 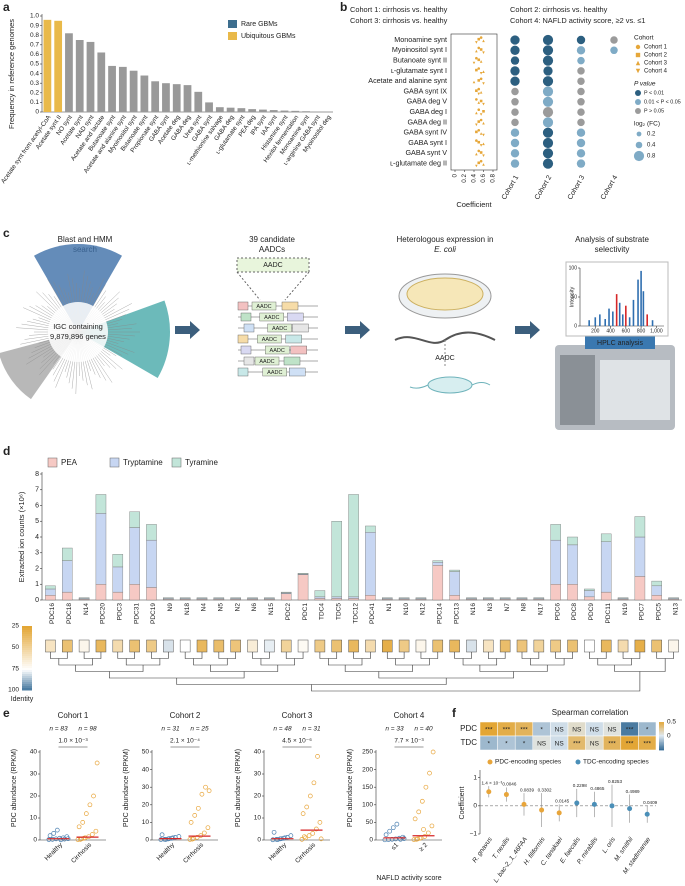 I want to click on x-tick-label: N14, so click(x=86, y=609).